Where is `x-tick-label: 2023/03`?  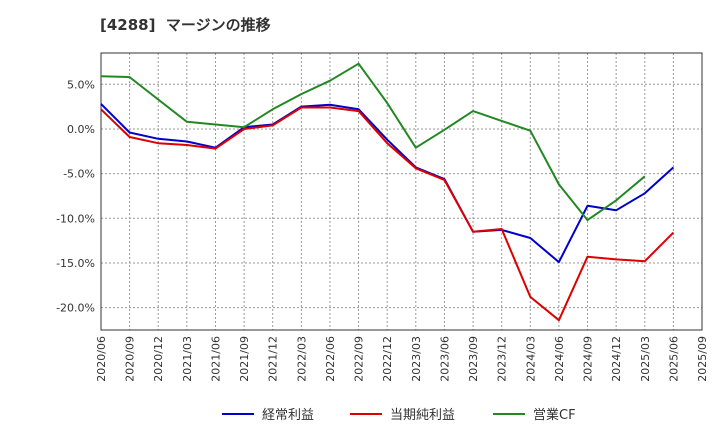
x-tick-label: 2023/03 is located at coordinates (416, 359).